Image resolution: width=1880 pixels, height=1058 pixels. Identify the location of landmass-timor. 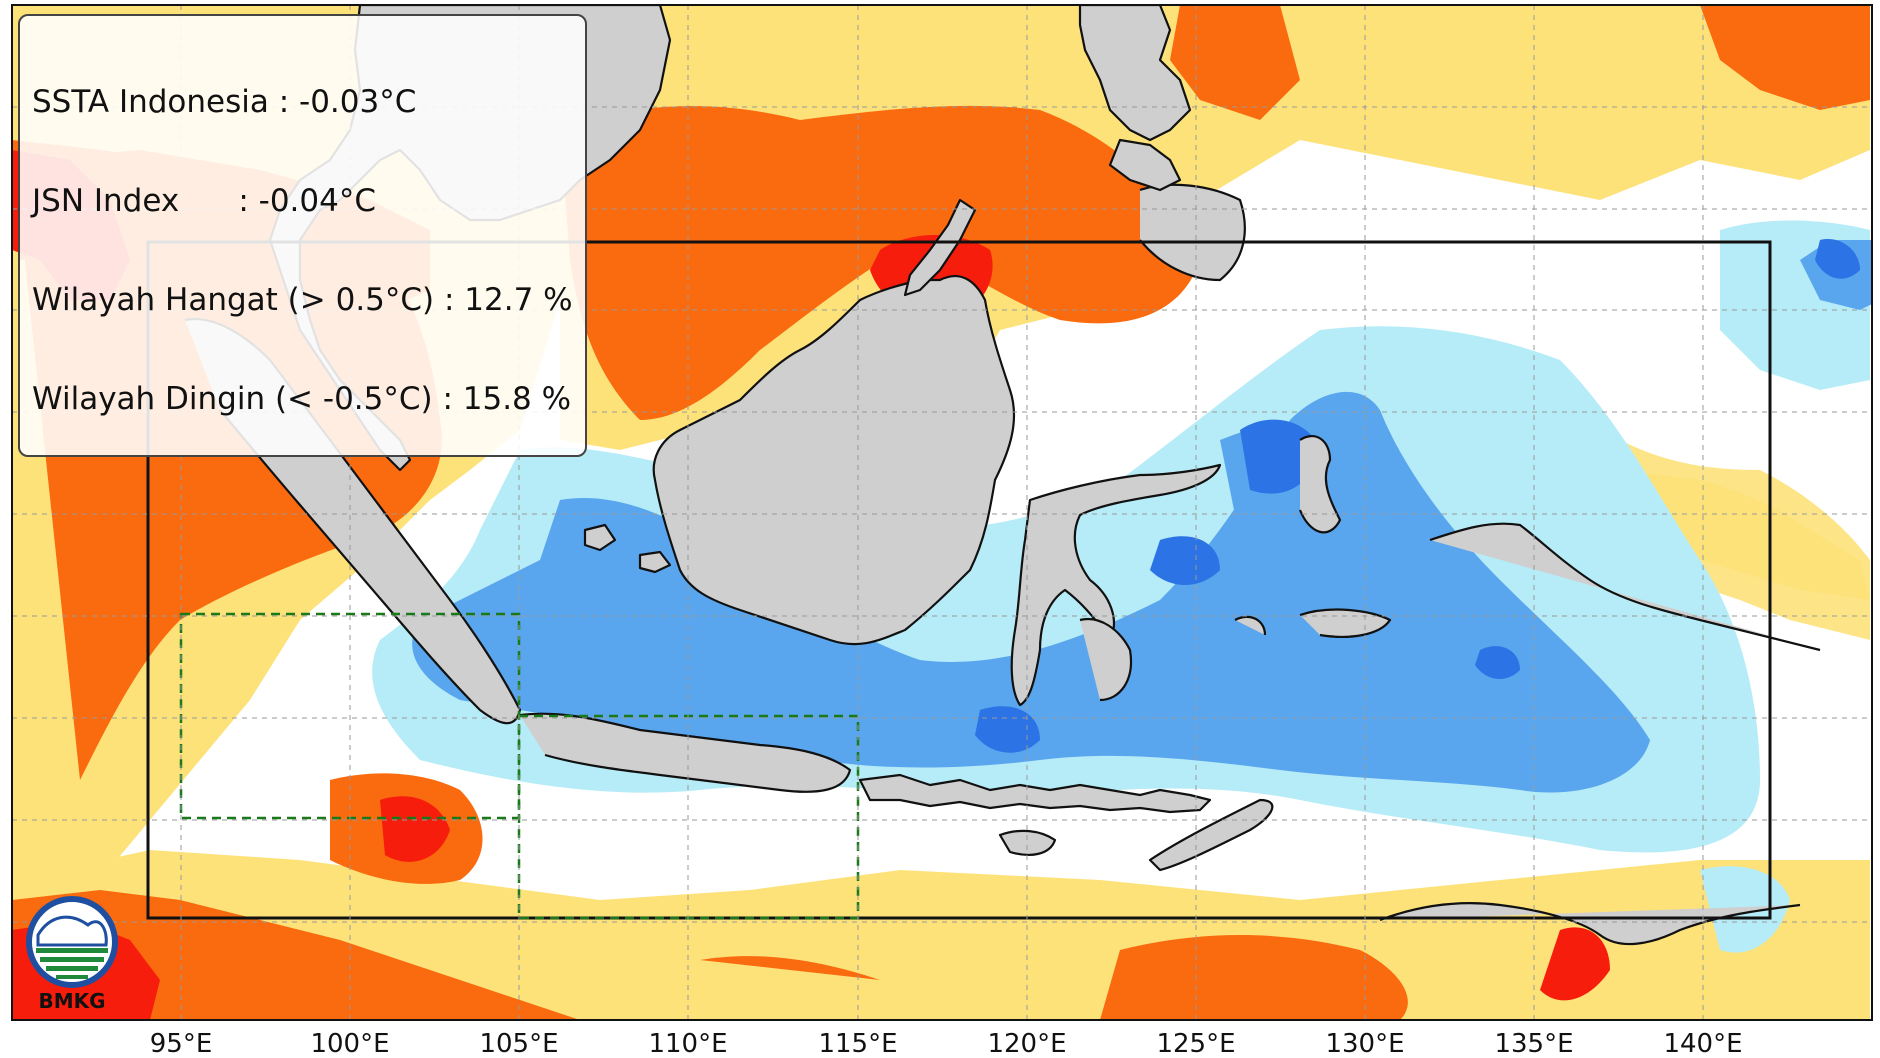
(1211, 835).